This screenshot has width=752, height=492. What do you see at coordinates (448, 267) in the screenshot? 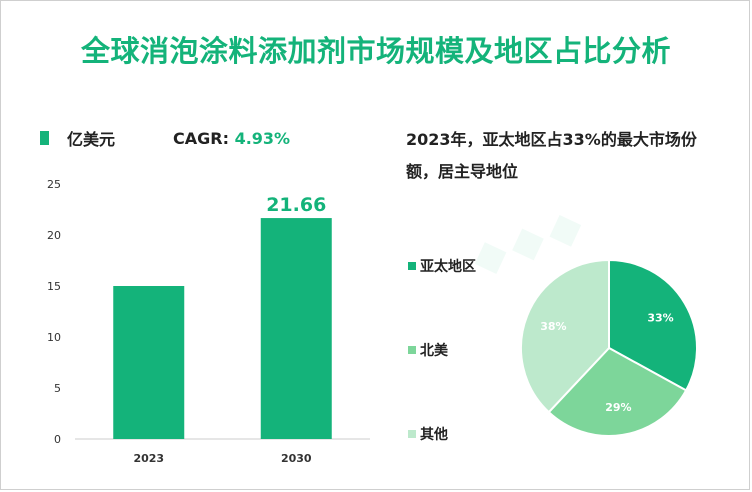
I see `pie-legend-label-asia: 亚太地区` at bounding box center [448, 267].